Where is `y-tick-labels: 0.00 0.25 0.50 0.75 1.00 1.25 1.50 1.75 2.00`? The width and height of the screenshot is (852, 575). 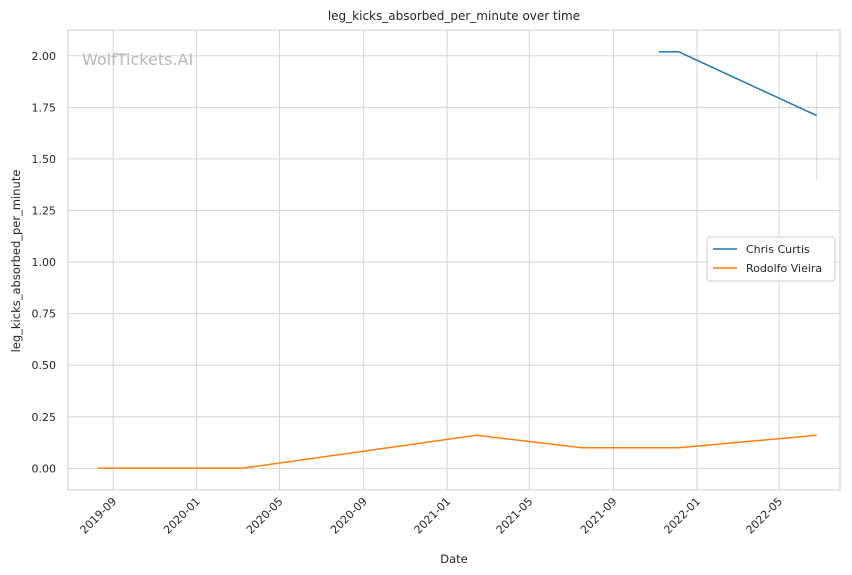 y-tick-labels: 0.00 0.25 0.50 0.75 1.00 1.25 1.50 1.75 2.00 is located at coordinates (44, 263).